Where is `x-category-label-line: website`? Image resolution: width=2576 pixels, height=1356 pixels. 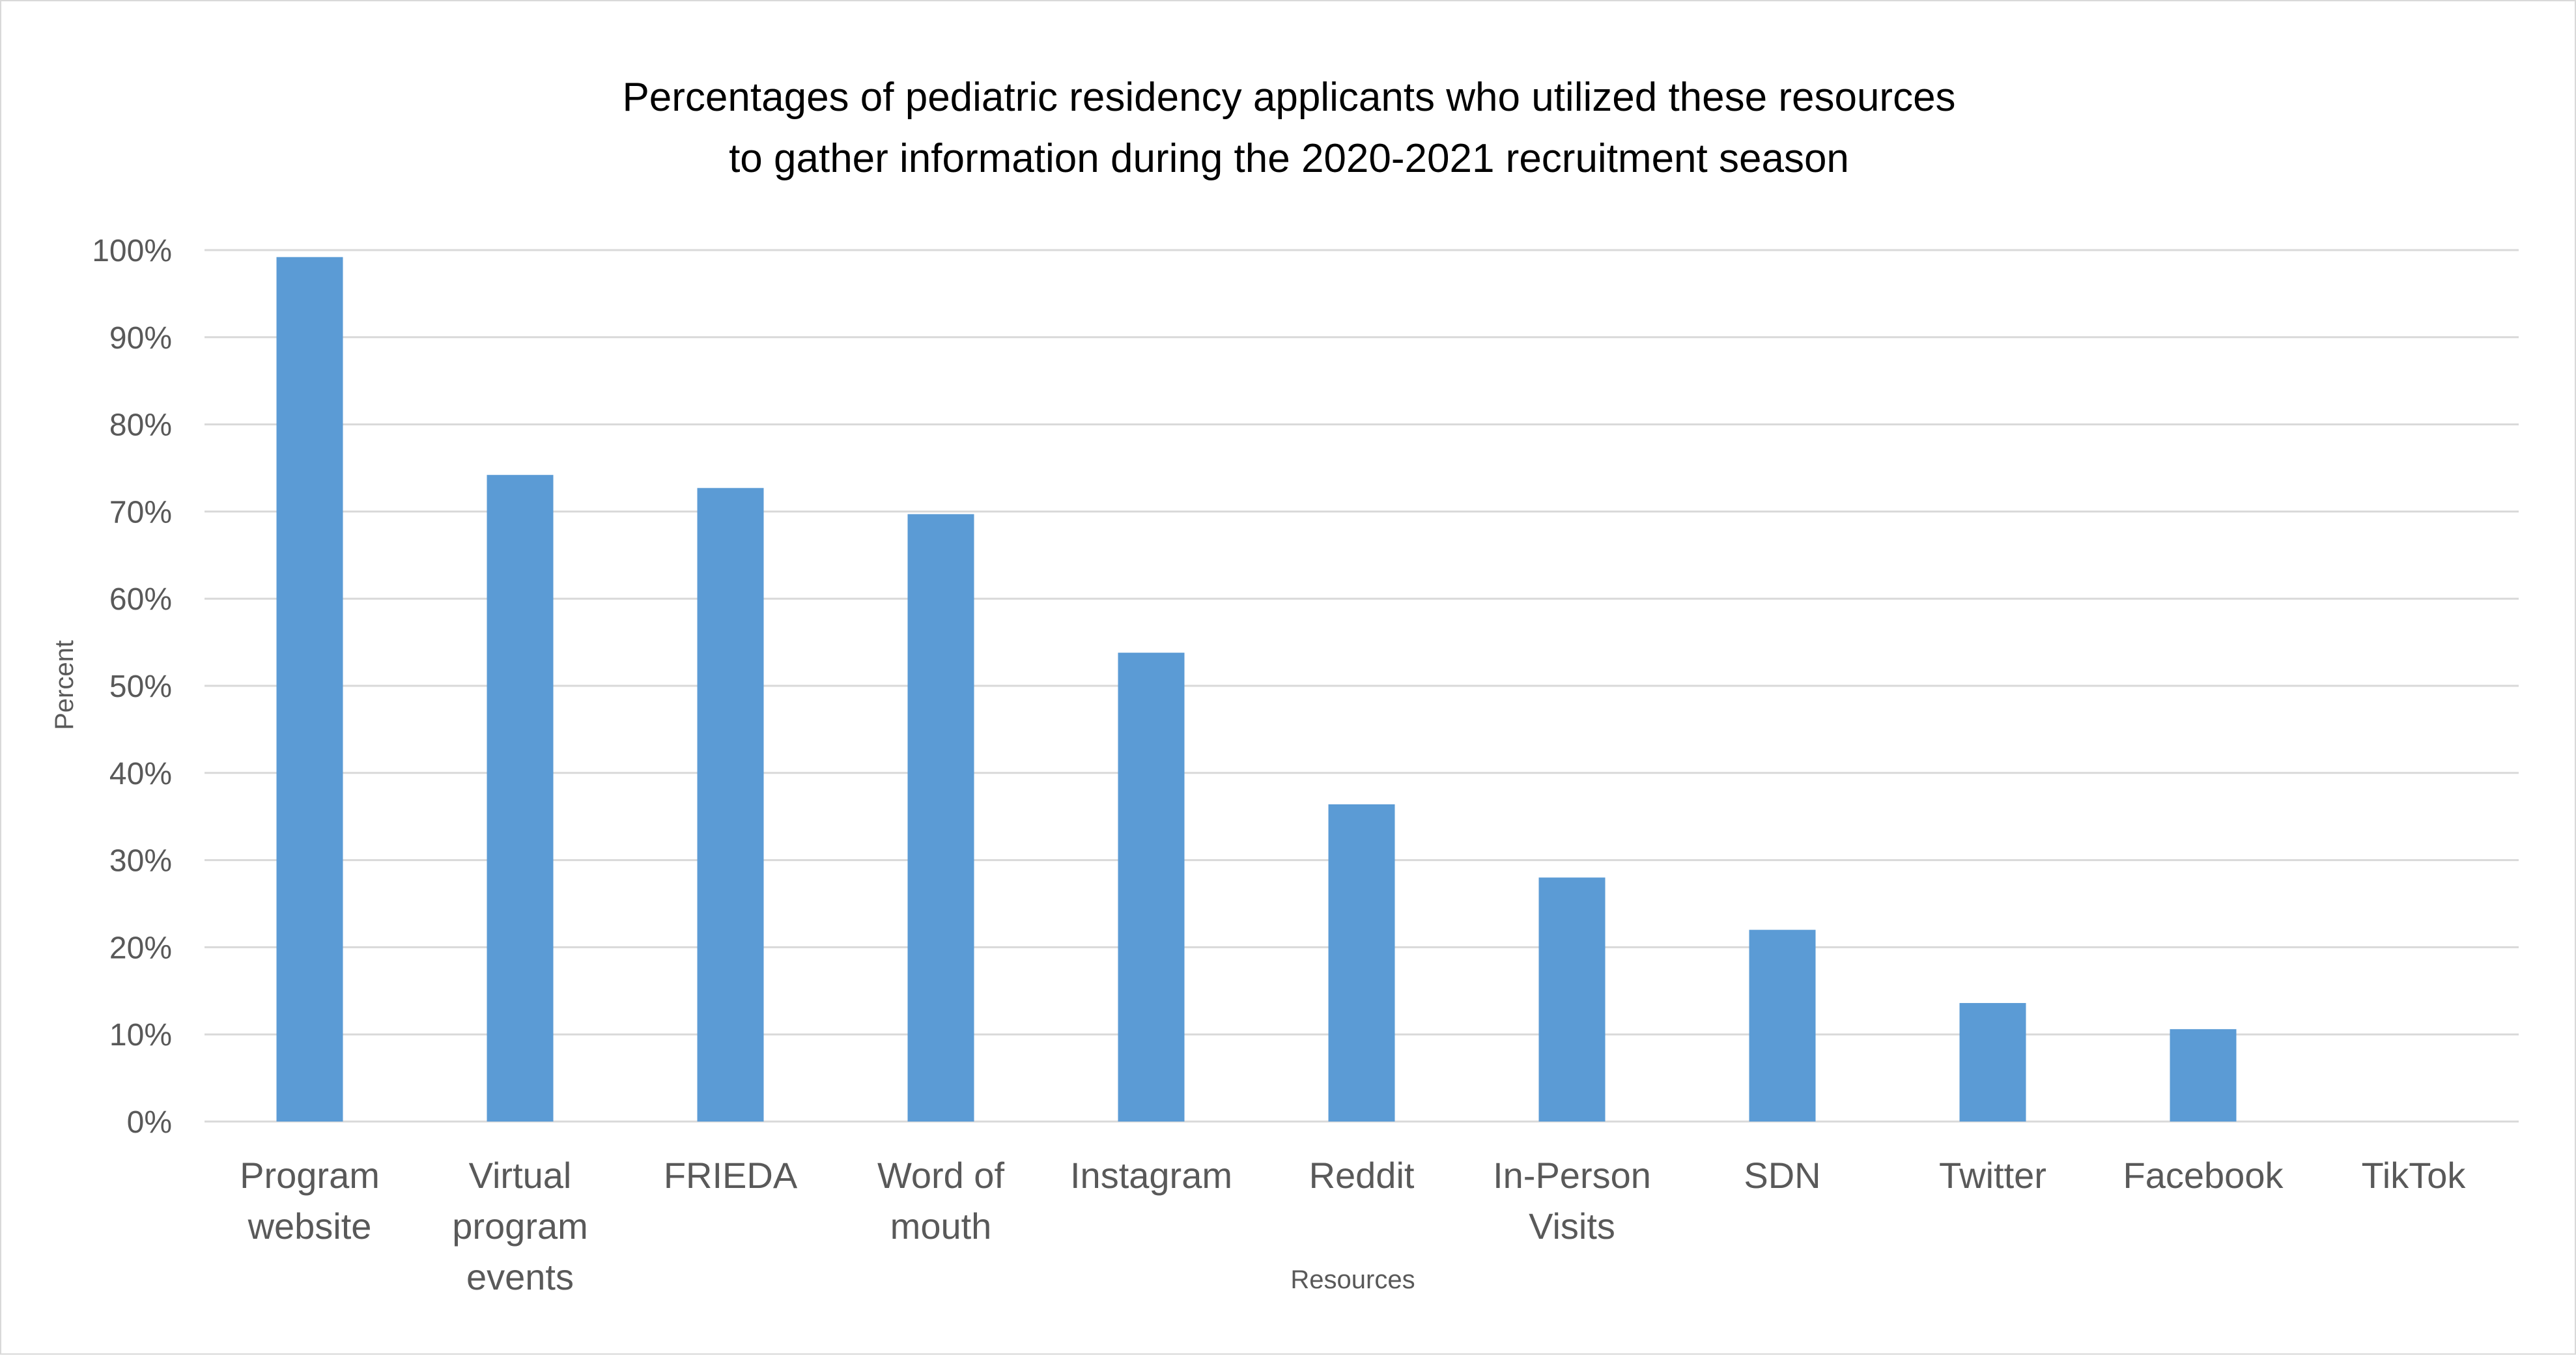 x-category-label-line: website is located at coordinates (310, 1226).